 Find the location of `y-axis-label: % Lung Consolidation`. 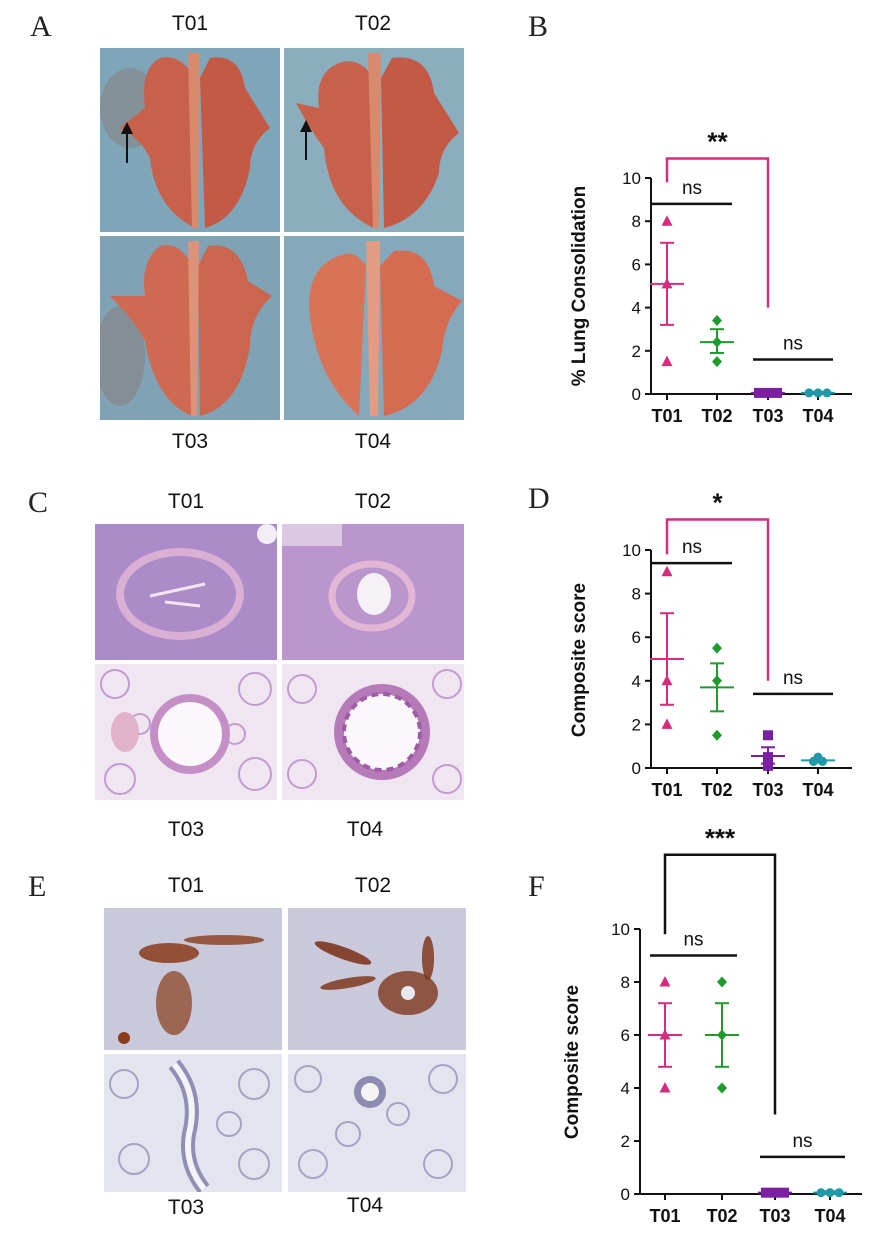

y-axis-label: % Lung Consolidation is located at coordinates (579, 286).